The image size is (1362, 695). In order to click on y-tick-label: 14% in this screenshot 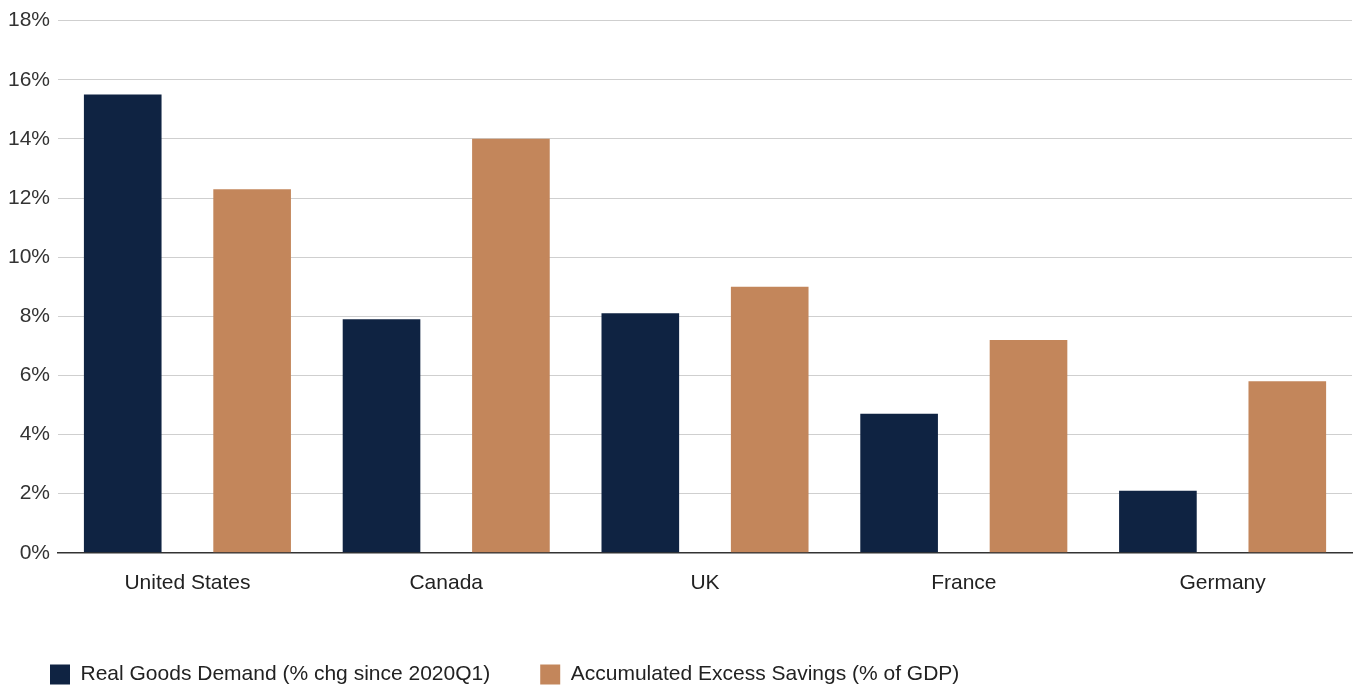, I will do `click(29, 137)`.